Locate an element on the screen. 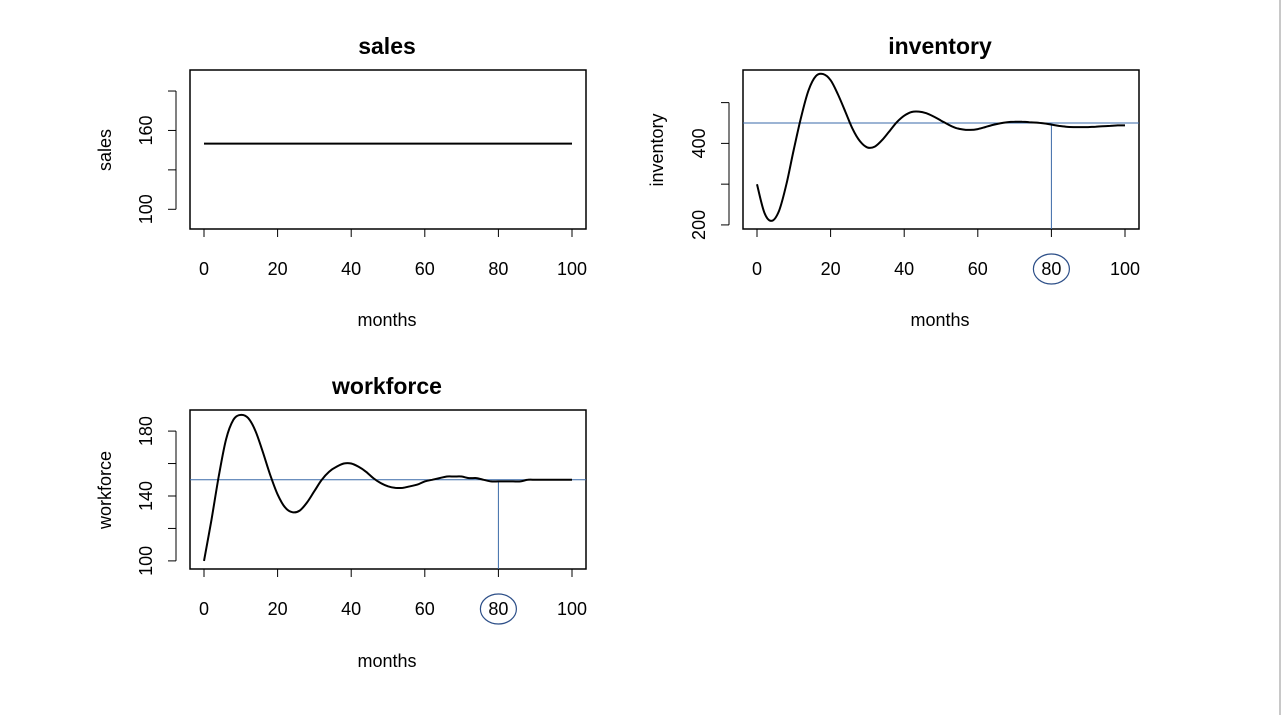 The image size is (1281, 715). inventory-y-axis-label: inventory is located at coordinates (657, 149).